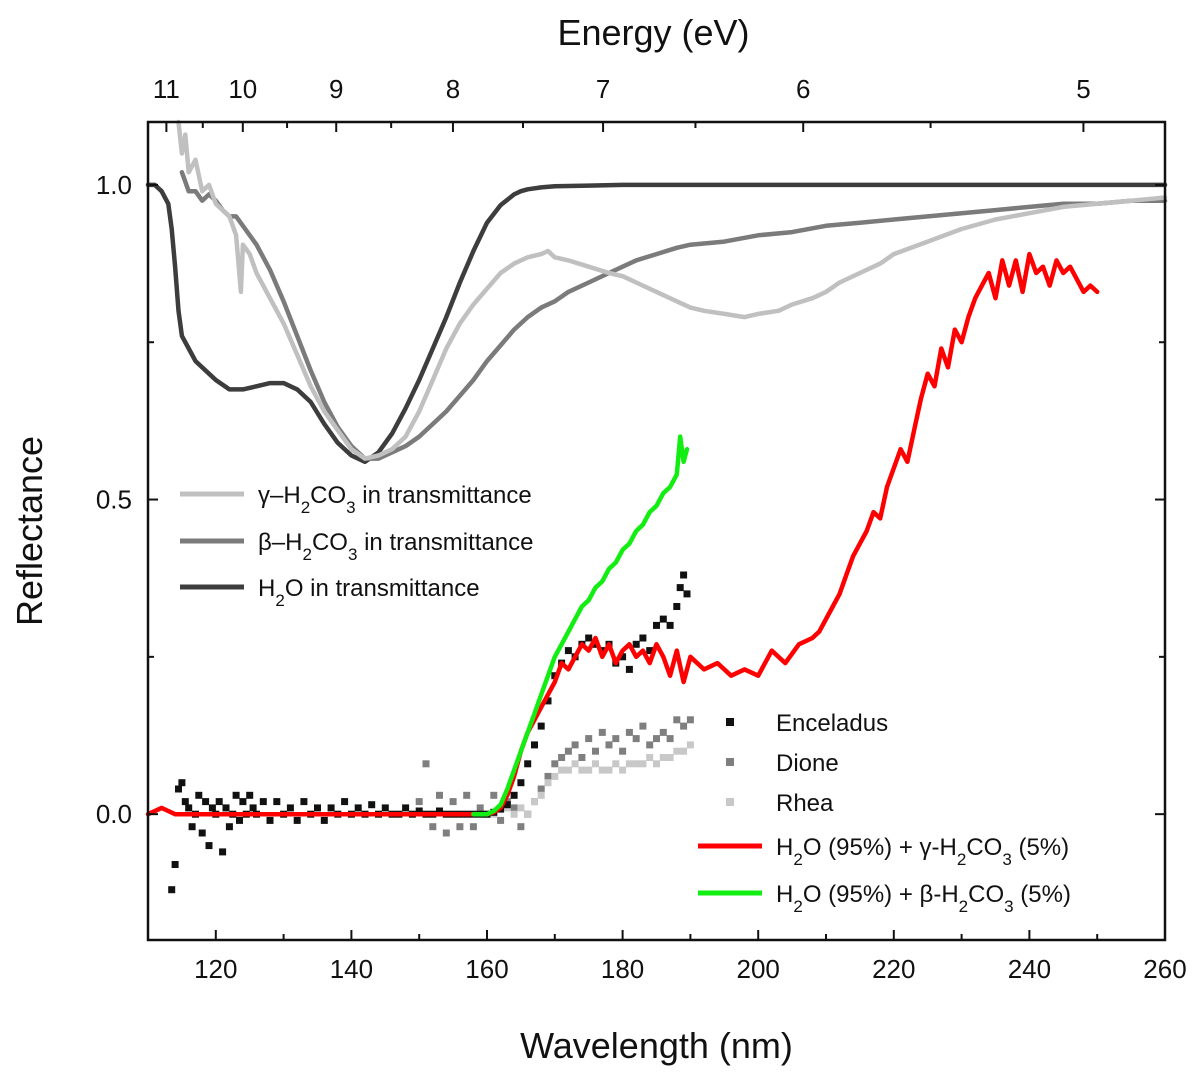  I want to click on energy-axis-title: Energy (eV), so click(653, 32).